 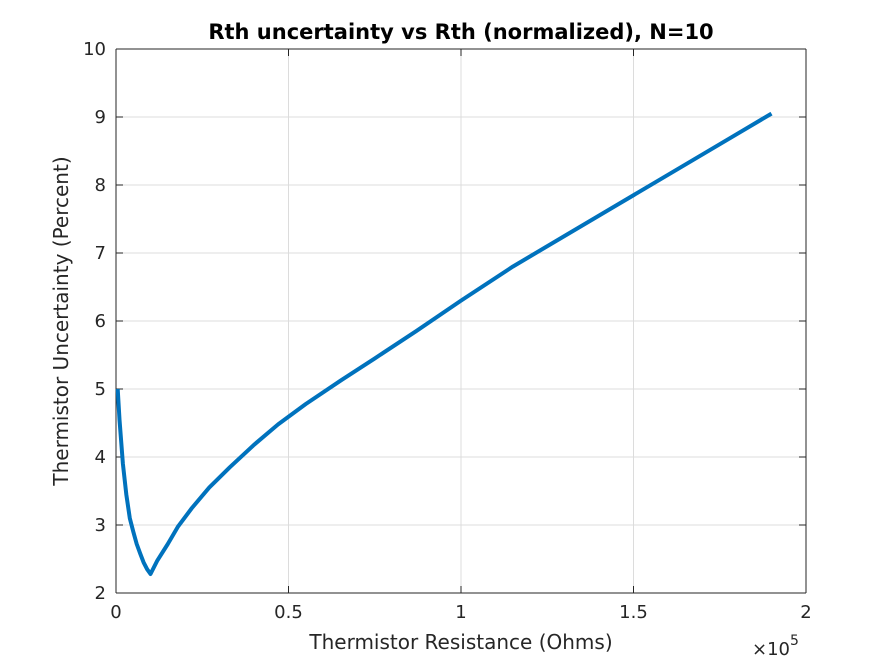 I want to click on y-tick-label: 7, so click(x=100, y=253).